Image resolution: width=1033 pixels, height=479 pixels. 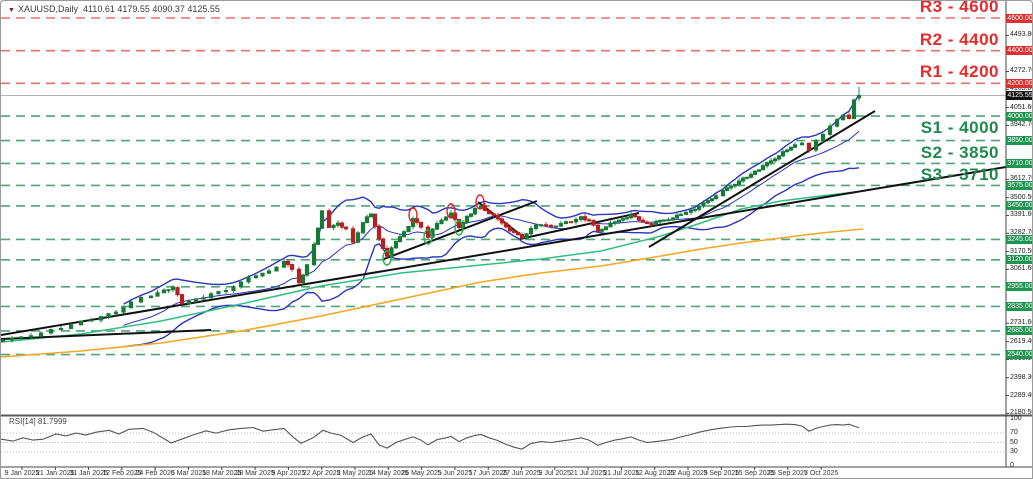 What do you see at coordinates (1019, 331) in the screenshot?
I see `support-price-badge: 2685.00` at bounding box center [1019, 331].